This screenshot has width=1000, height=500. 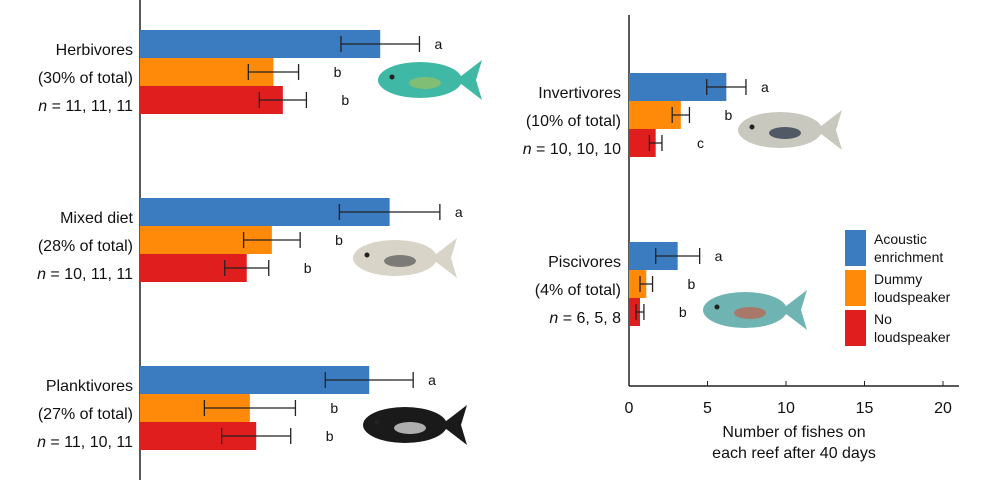 I want to click on category-n: n = 11, 10, 11, so click(x=85, y=442).